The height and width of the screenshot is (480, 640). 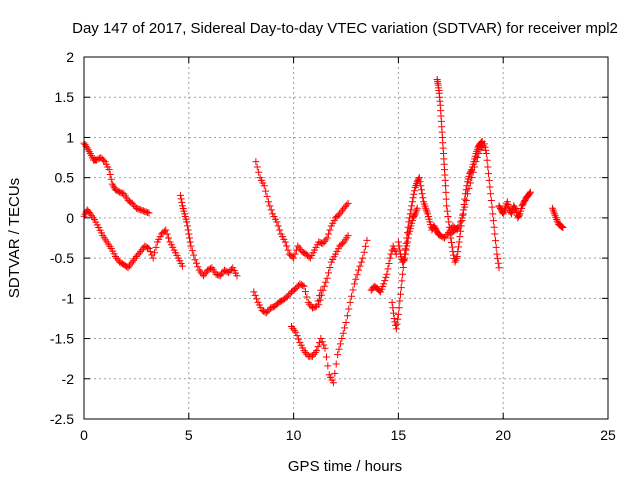 What do you see at coordinates (503, 435) in the screenshot?
I see `x-tick-label: 20` at bounding box center [503, 435].